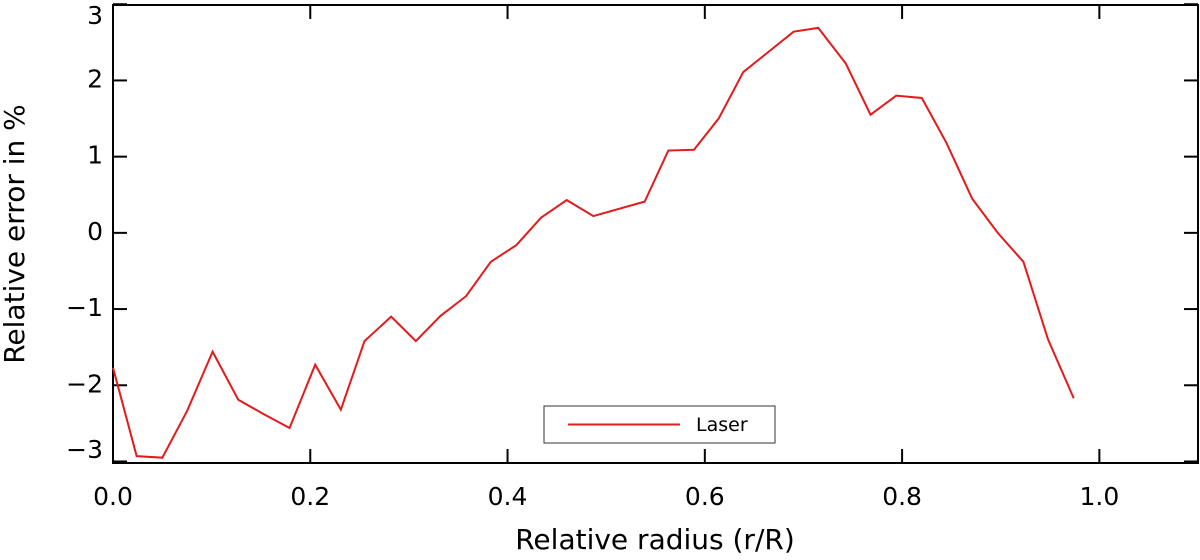 The image size is (1200, 560). Describe the element at coordinates (95, 231) in the screenshot. I see `y-tick-label: 0` at that location.